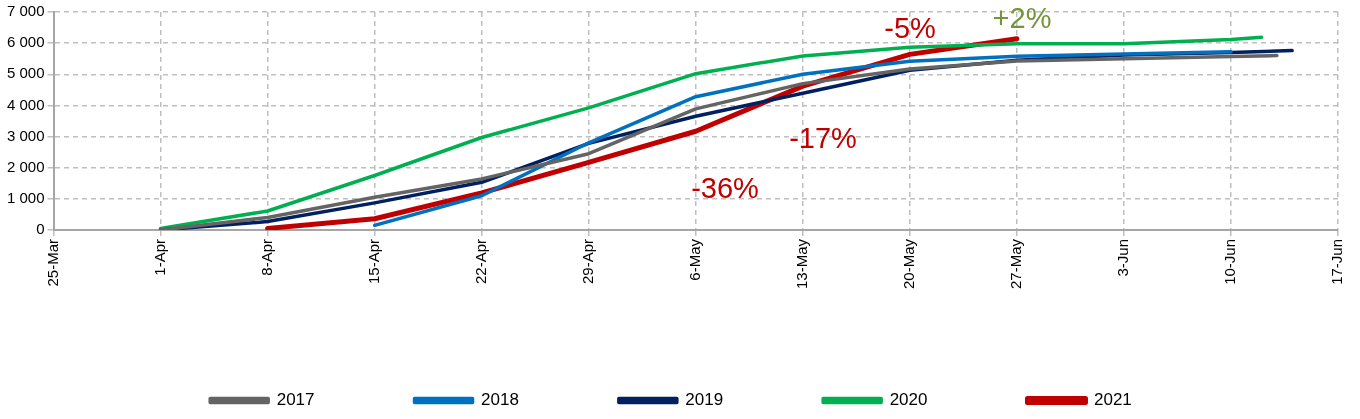 The height and width of the screenshot is (419, 1360). I want to click on y-tick-label: 6 000, so click(25, 42).